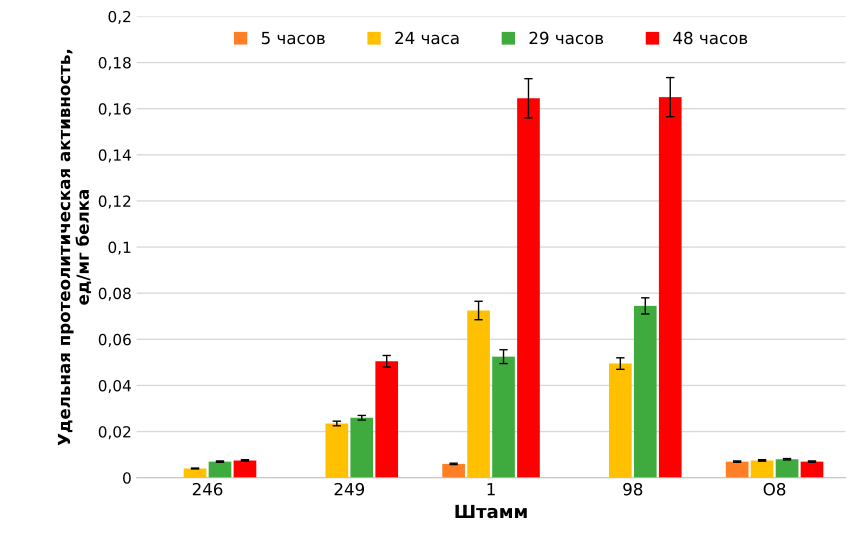 This screenshot has width=854, height=546. Describe the element at coordinates (207, 489) in the screenshot. I see `x-tick-label: 246` at that location.